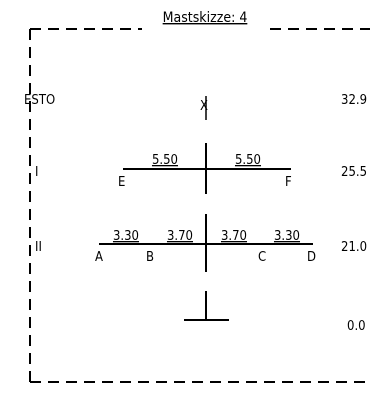 Image resolution: width=370 pixels, height=394 pixels. What do you see at coordinates (205, 18) in the screenshot?
I see `diagram-title: Mastskizze: 4` at bounding box center [205, 18].